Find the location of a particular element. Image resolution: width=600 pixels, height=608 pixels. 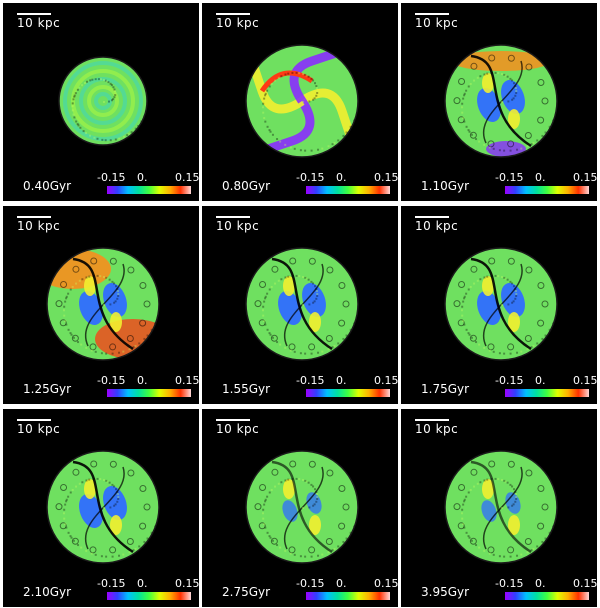

simulation-panel: 10 kpc 0.80Gyr -0.15 0. 0.15 is located at coordinates (300, 102).